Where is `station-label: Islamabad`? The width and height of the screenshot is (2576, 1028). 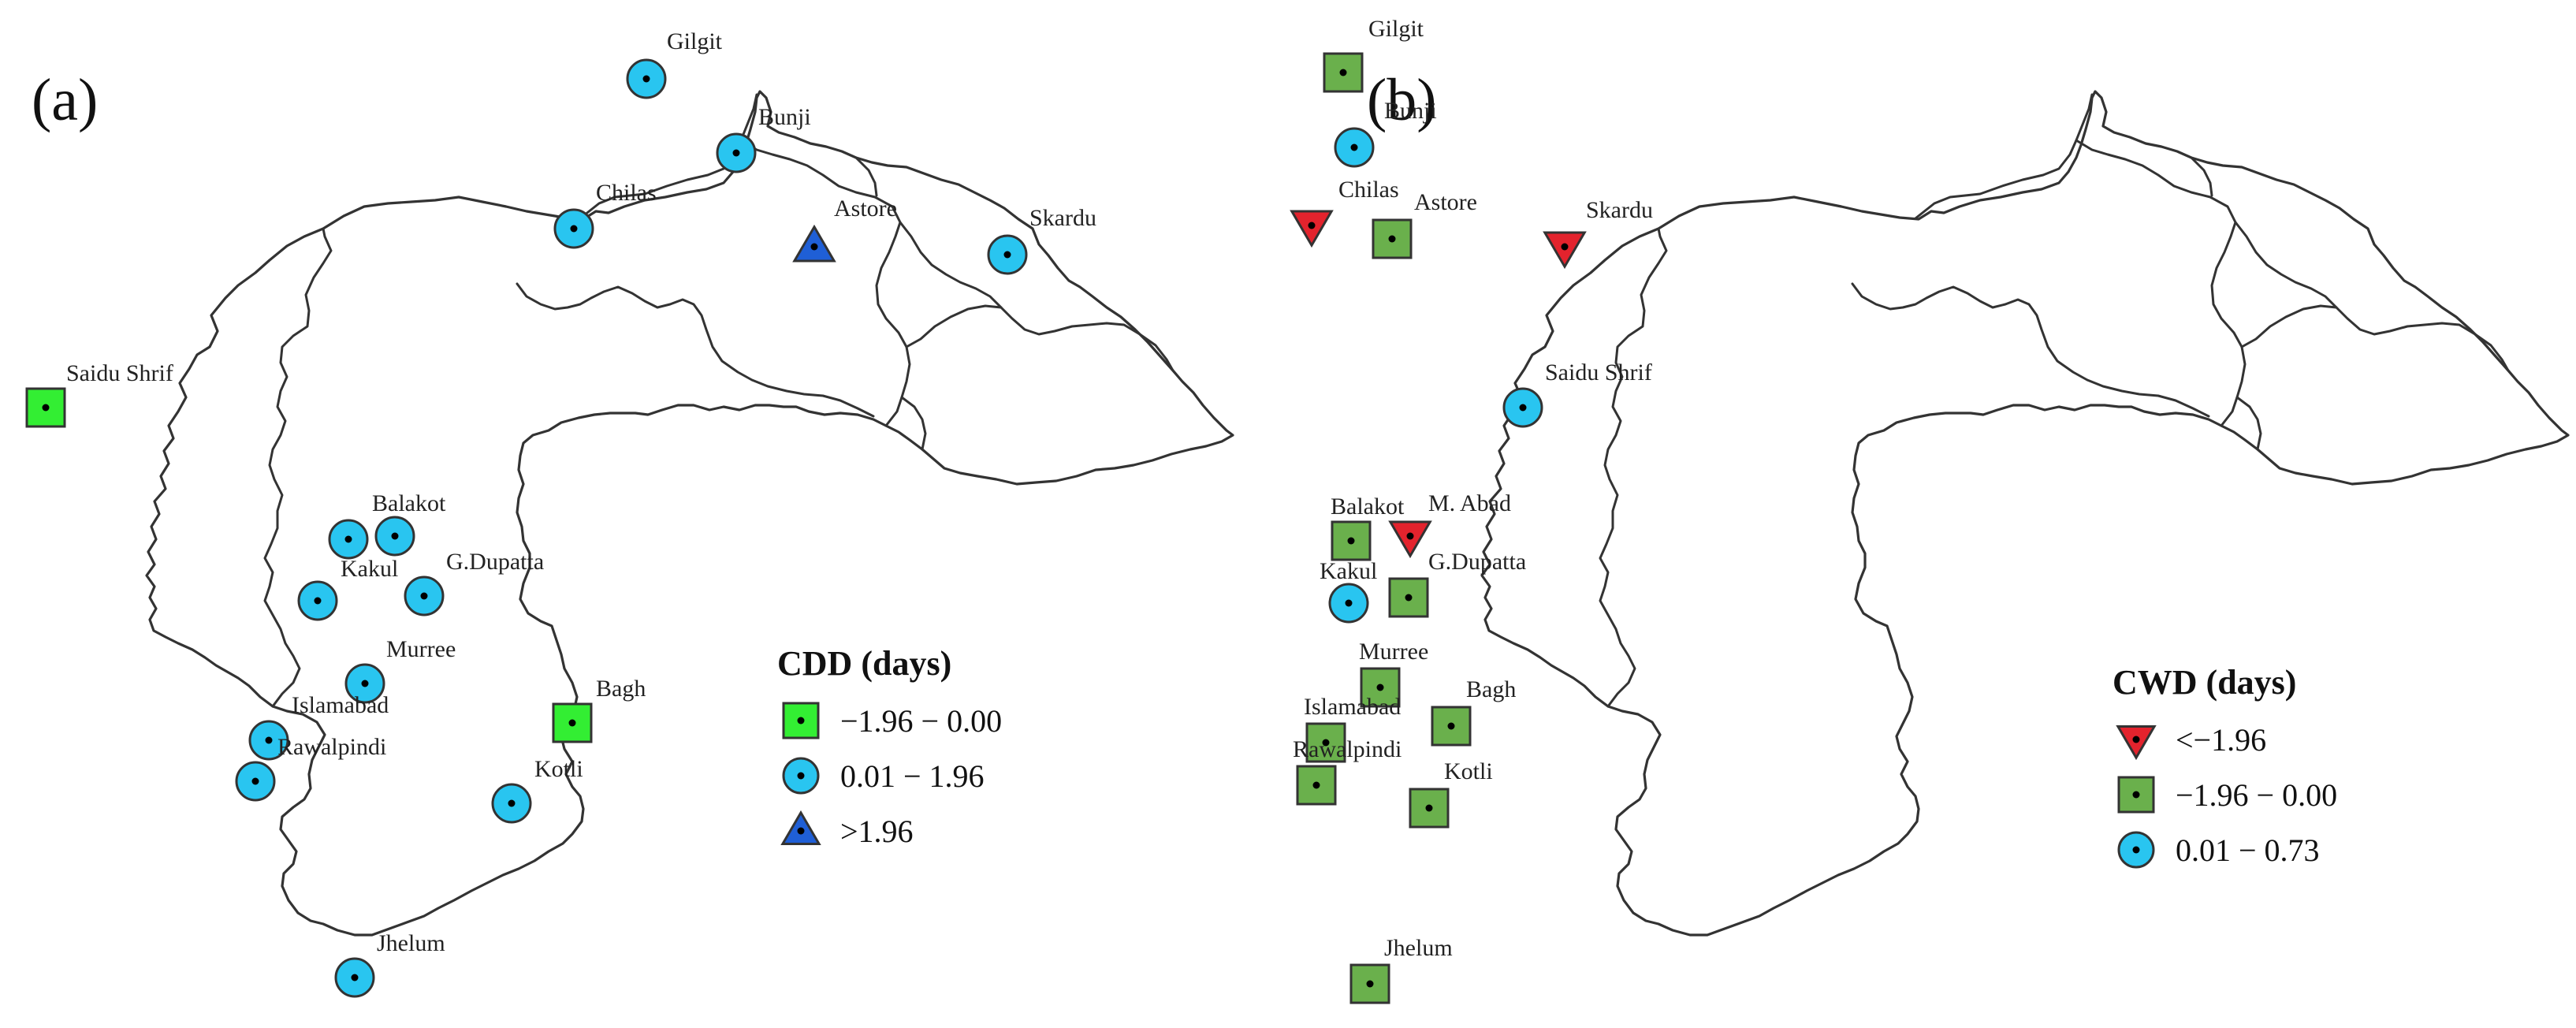 station-label: Islamabad is located at coordinates (1352, 707).